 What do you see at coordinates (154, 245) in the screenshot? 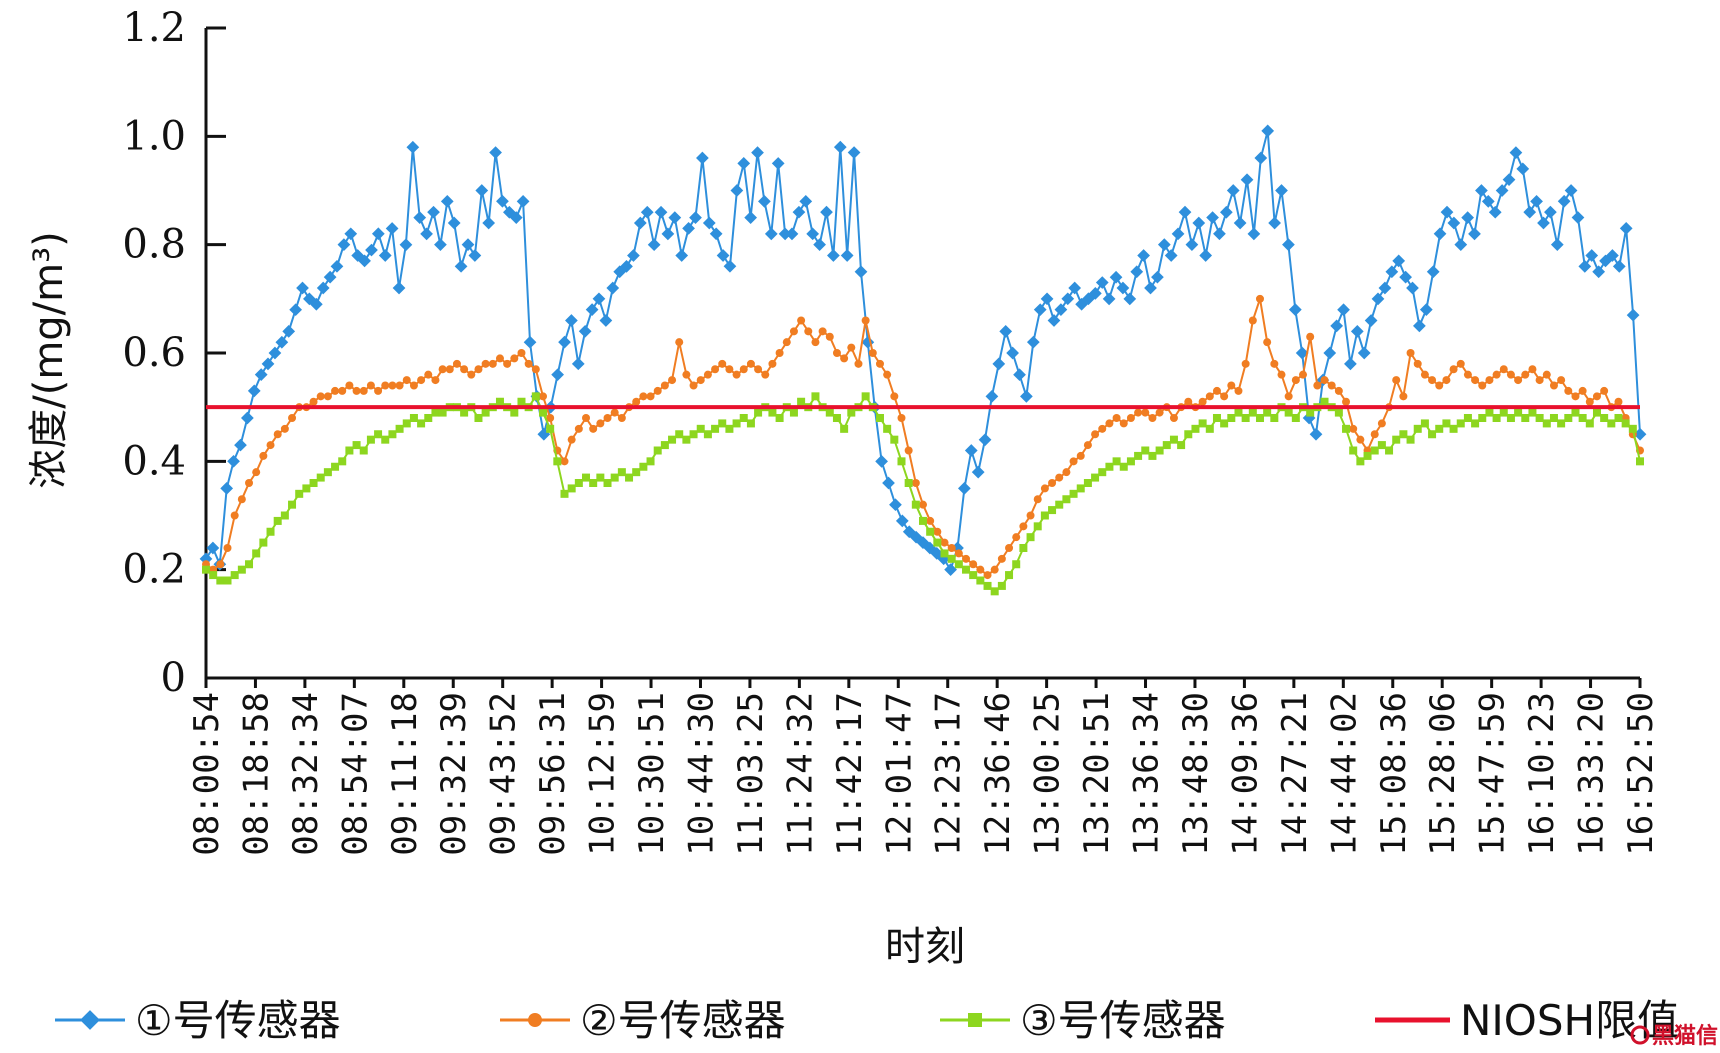
I see `y-tick-label: 0.8` at bounding box center [154, 245].